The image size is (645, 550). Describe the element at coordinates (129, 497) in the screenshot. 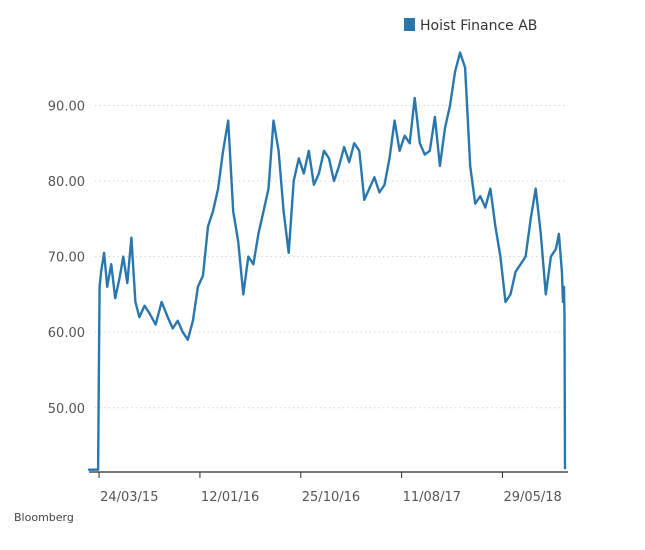

I see `x-tick-label: 24/03/15` at that location.